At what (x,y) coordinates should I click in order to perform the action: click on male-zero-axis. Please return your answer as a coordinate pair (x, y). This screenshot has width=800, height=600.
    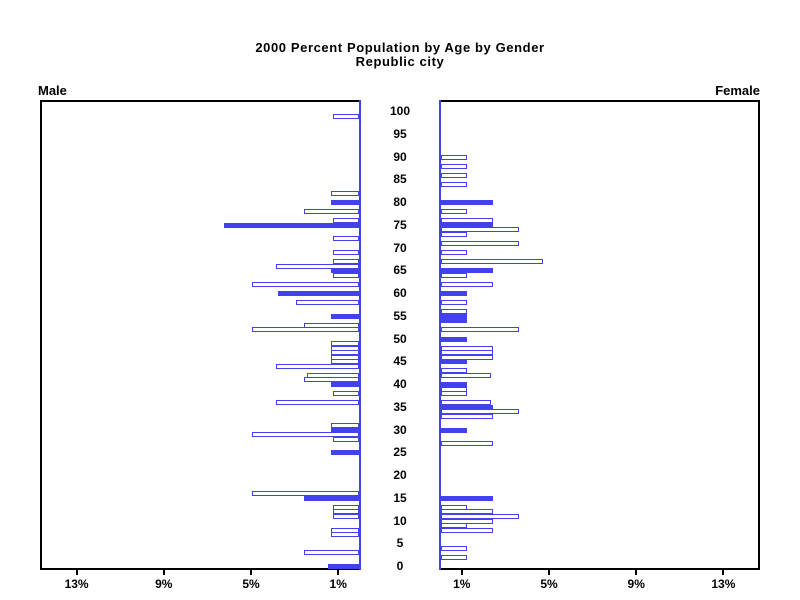
    Looking at the image, I should click on (360, 335).